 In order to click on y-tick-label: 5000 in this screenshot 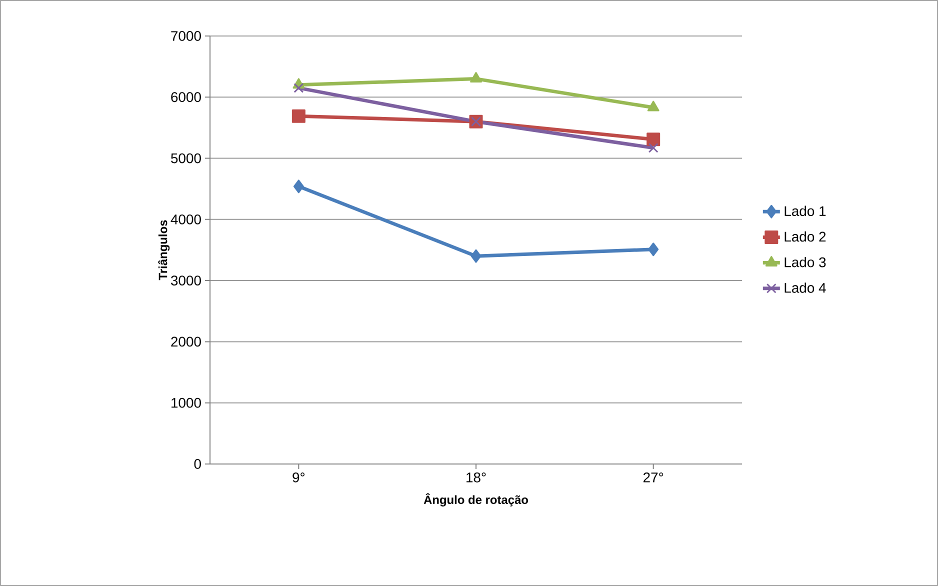, I will do `click(186, 158)`.